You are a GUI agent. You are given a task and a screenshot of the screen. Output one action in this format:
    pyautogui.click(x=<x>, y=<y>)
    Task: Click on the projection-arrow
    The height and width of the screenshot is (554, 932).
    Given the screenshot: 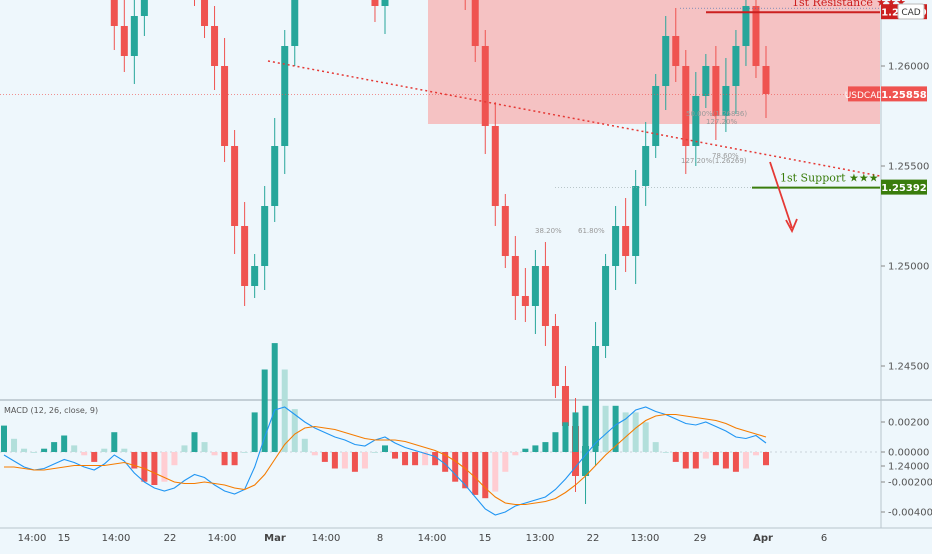 What is the action you would take?
    pyautogui.click(x=781, y=195)
    